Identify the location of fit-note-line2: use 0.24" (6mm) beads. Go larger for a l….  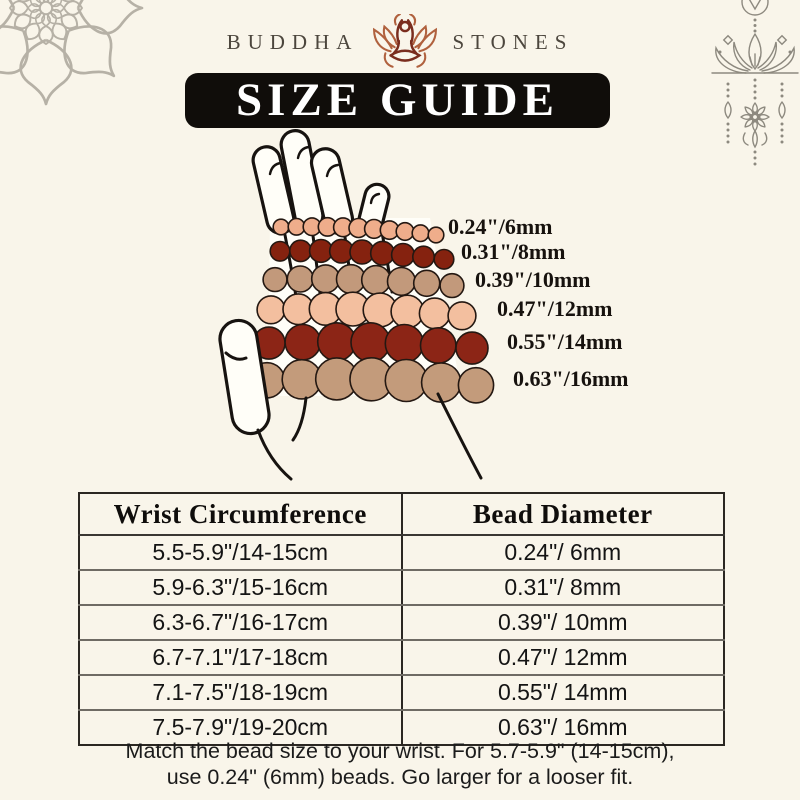
(400, 777).